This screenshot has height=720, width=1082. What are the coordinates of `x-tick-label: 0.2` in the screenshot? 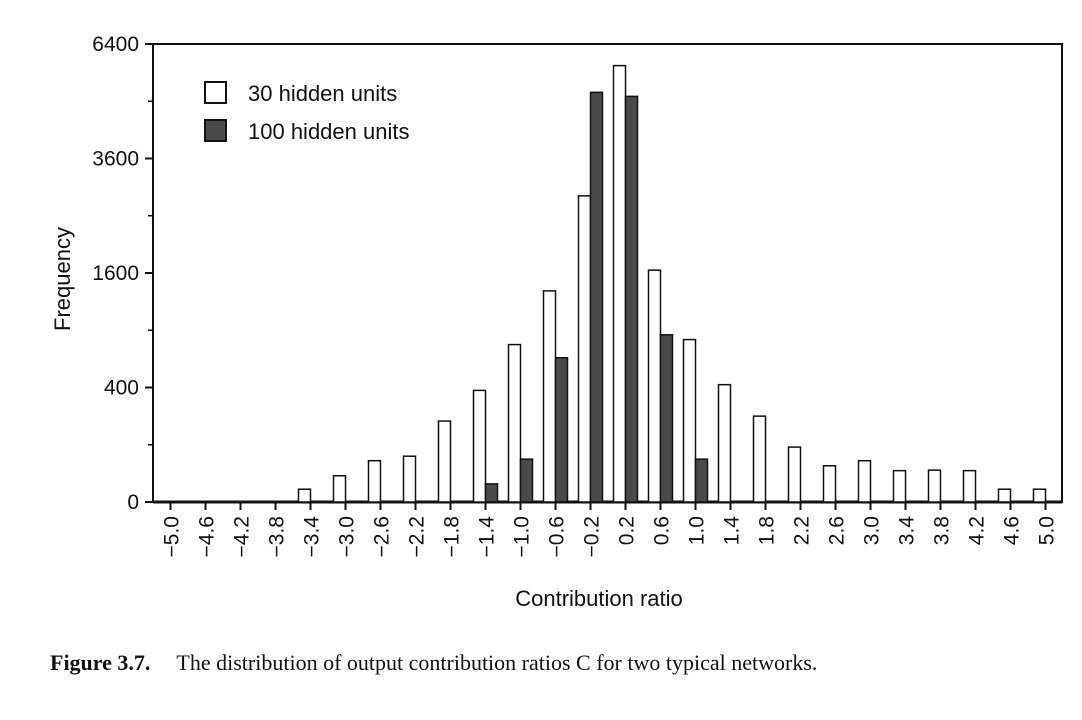 It's located at (627, 530).